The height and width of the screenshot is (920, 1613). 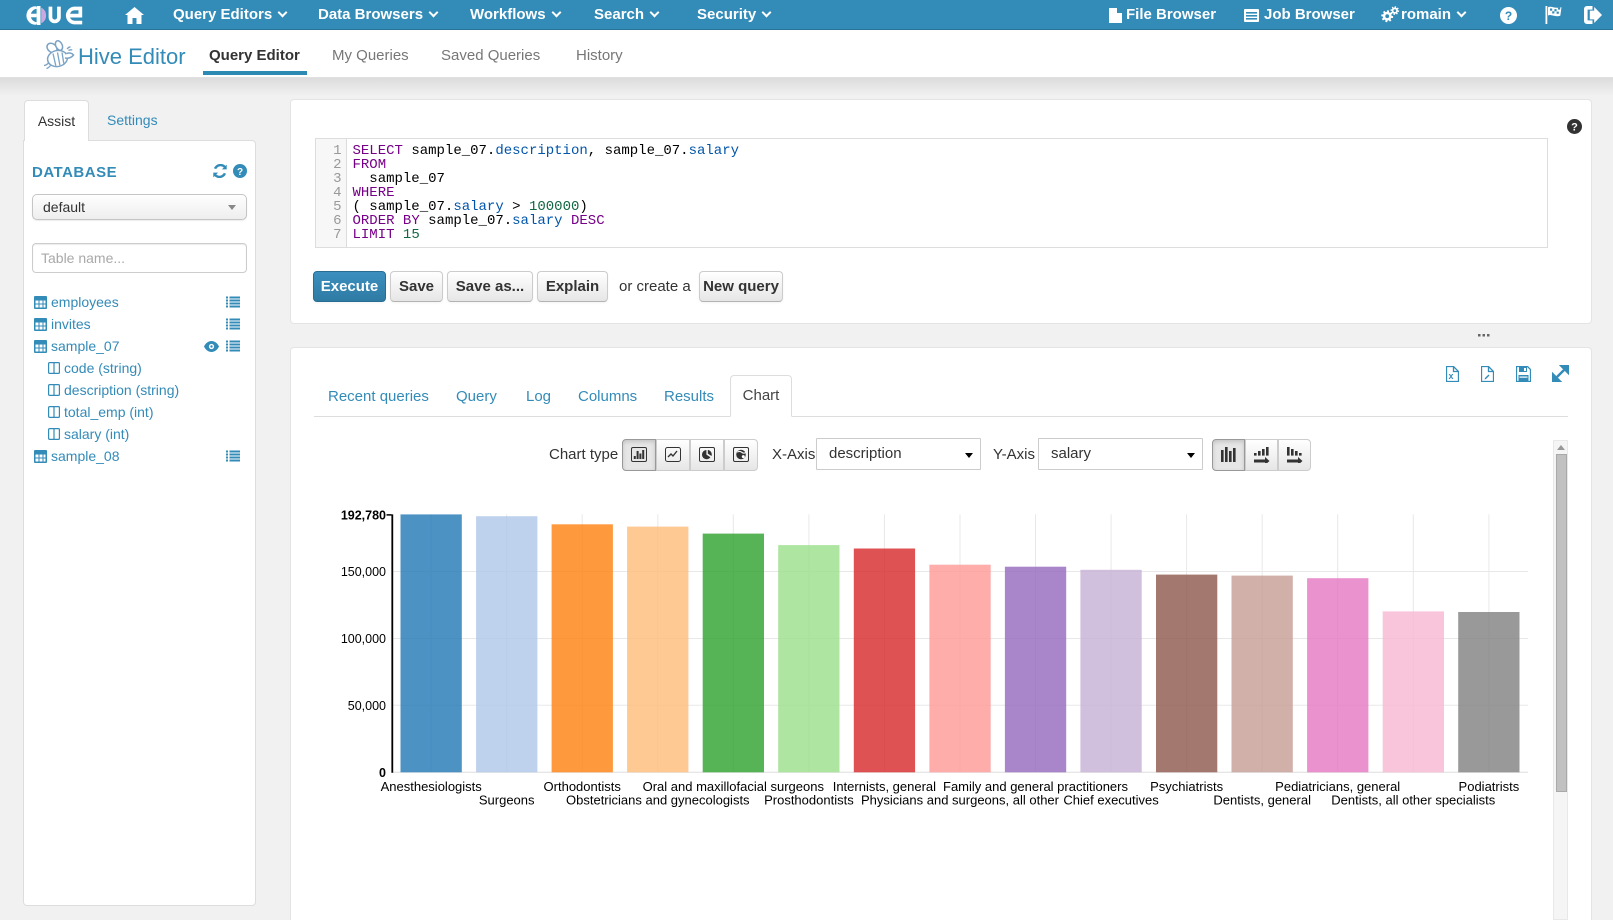 What do you see at coordinates (1035, 786) in the screenshot?
I see `svg-text:Family and general practitione: Family and general practitioners` at bounding box center [1035, 786].